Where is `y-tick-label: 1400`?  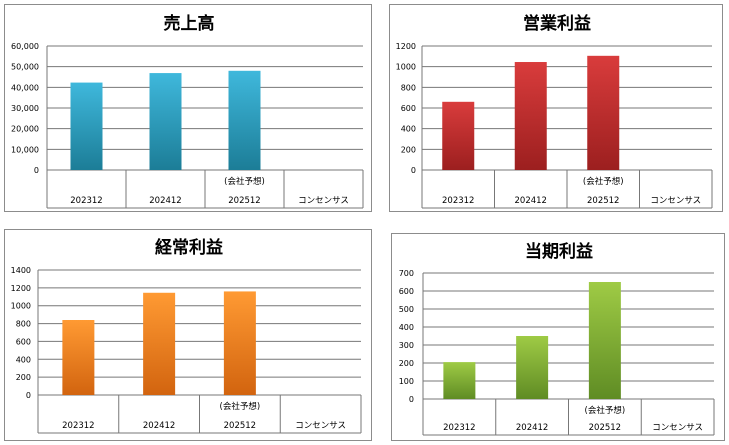 y-tick-label: 1400 is located at coordinates (21, 270).